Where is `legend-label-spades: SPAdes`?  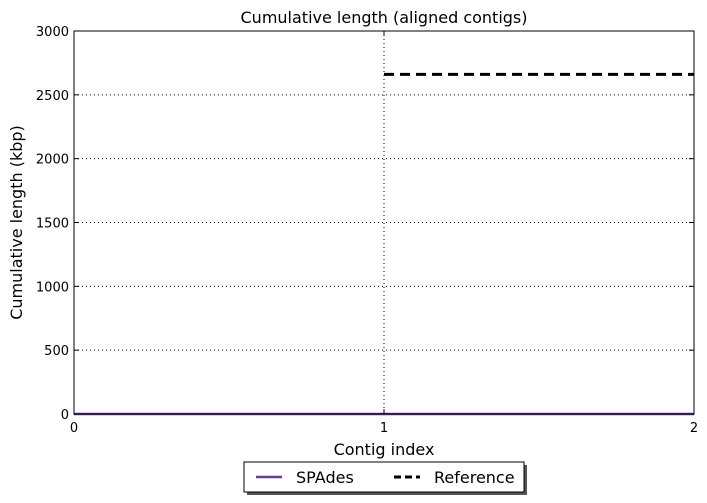 legend-label-spades: SPAdes is located at coordinates (325, 477).